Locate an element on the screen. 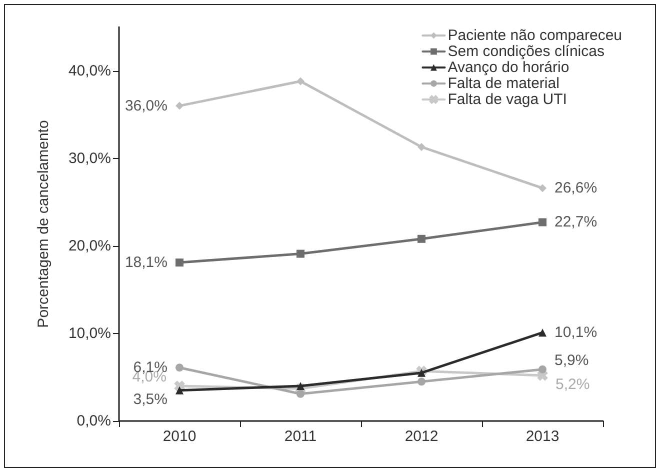 Image resolution: width=662 pixels, height=474 pixels. data-label: 22,7% is located at coordinates (576, 222).